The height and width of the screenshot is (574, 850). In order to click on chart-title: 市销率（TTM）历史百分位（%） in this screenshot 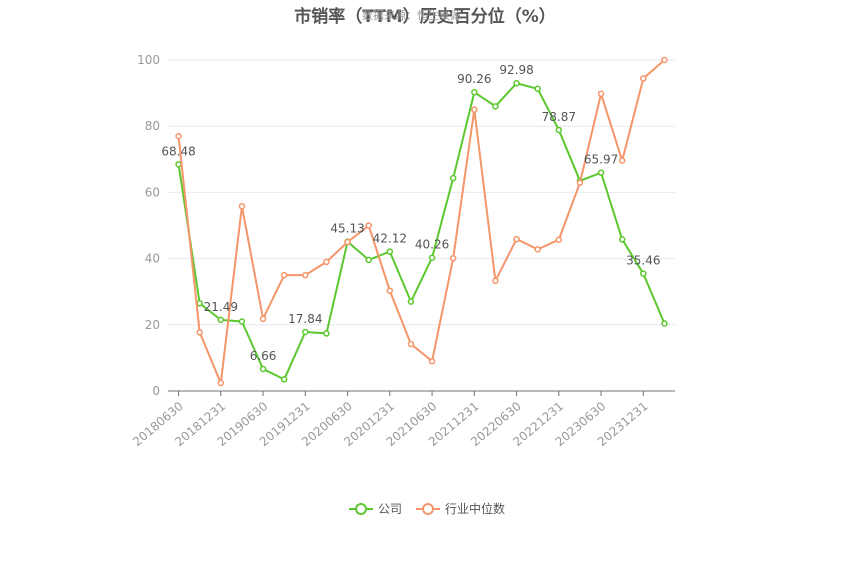, I will do `click(425, 17)`.